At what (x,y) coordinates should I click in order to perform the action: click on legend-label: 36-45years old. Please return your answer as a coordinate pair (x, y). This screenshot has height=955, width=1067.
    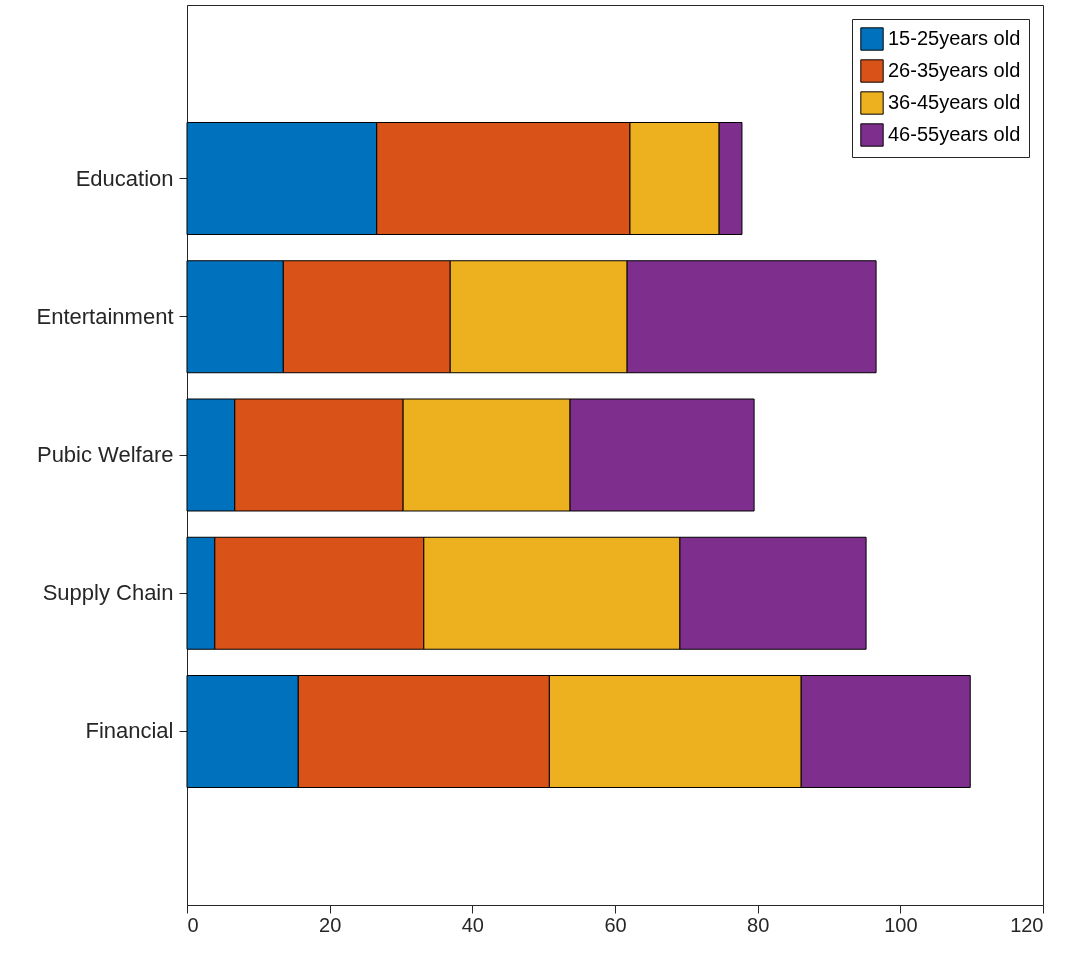
    Looking at the image, I should click on (954, 102).